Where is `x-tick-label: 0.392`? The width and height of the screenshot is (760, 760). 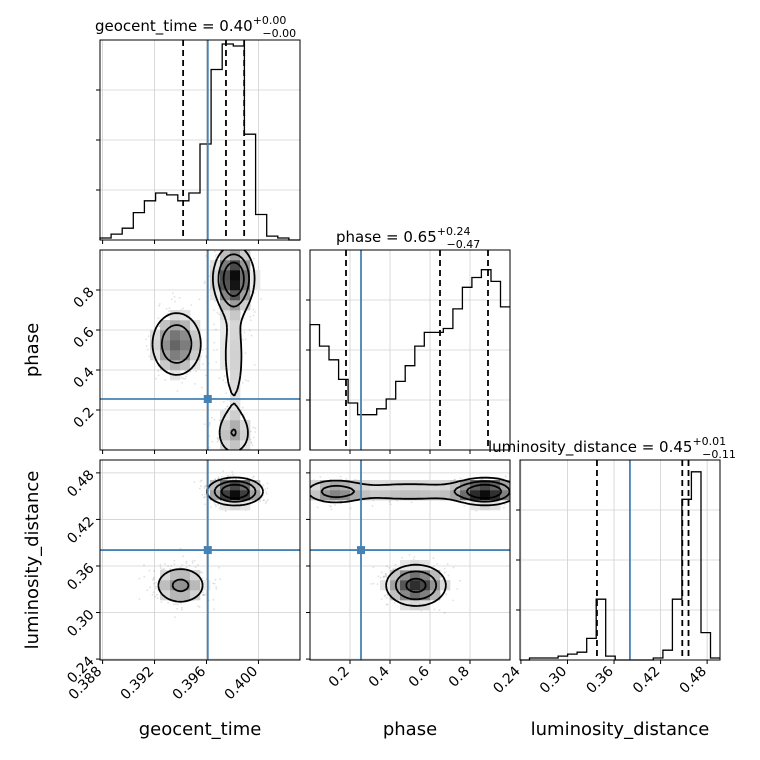 x-tick-label: 0.392 is located at coordinates (138, 684).